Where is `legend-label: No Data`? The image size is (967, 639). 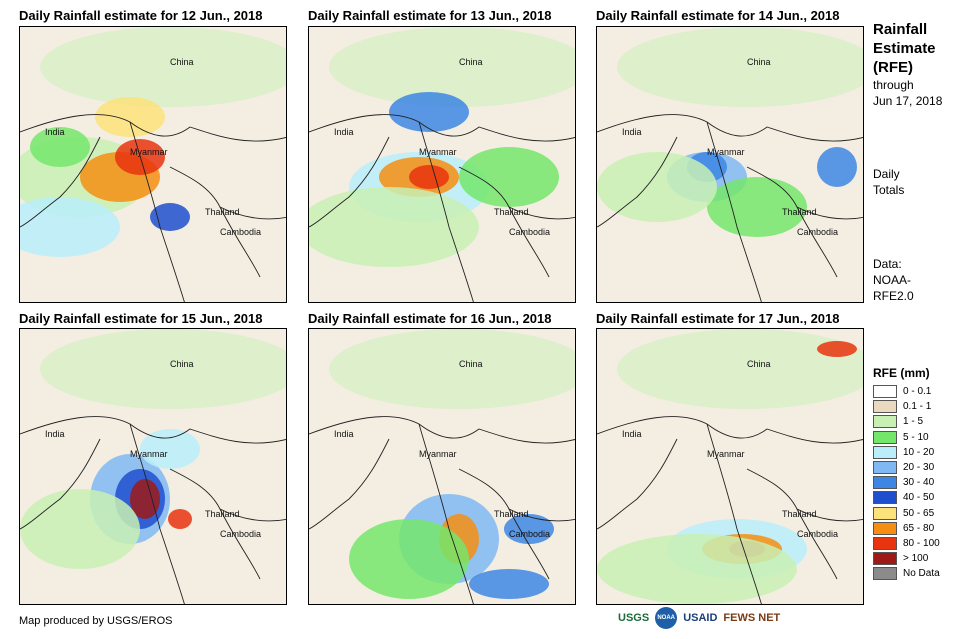
legend-label: No Data is located at coordinates (921, 574).